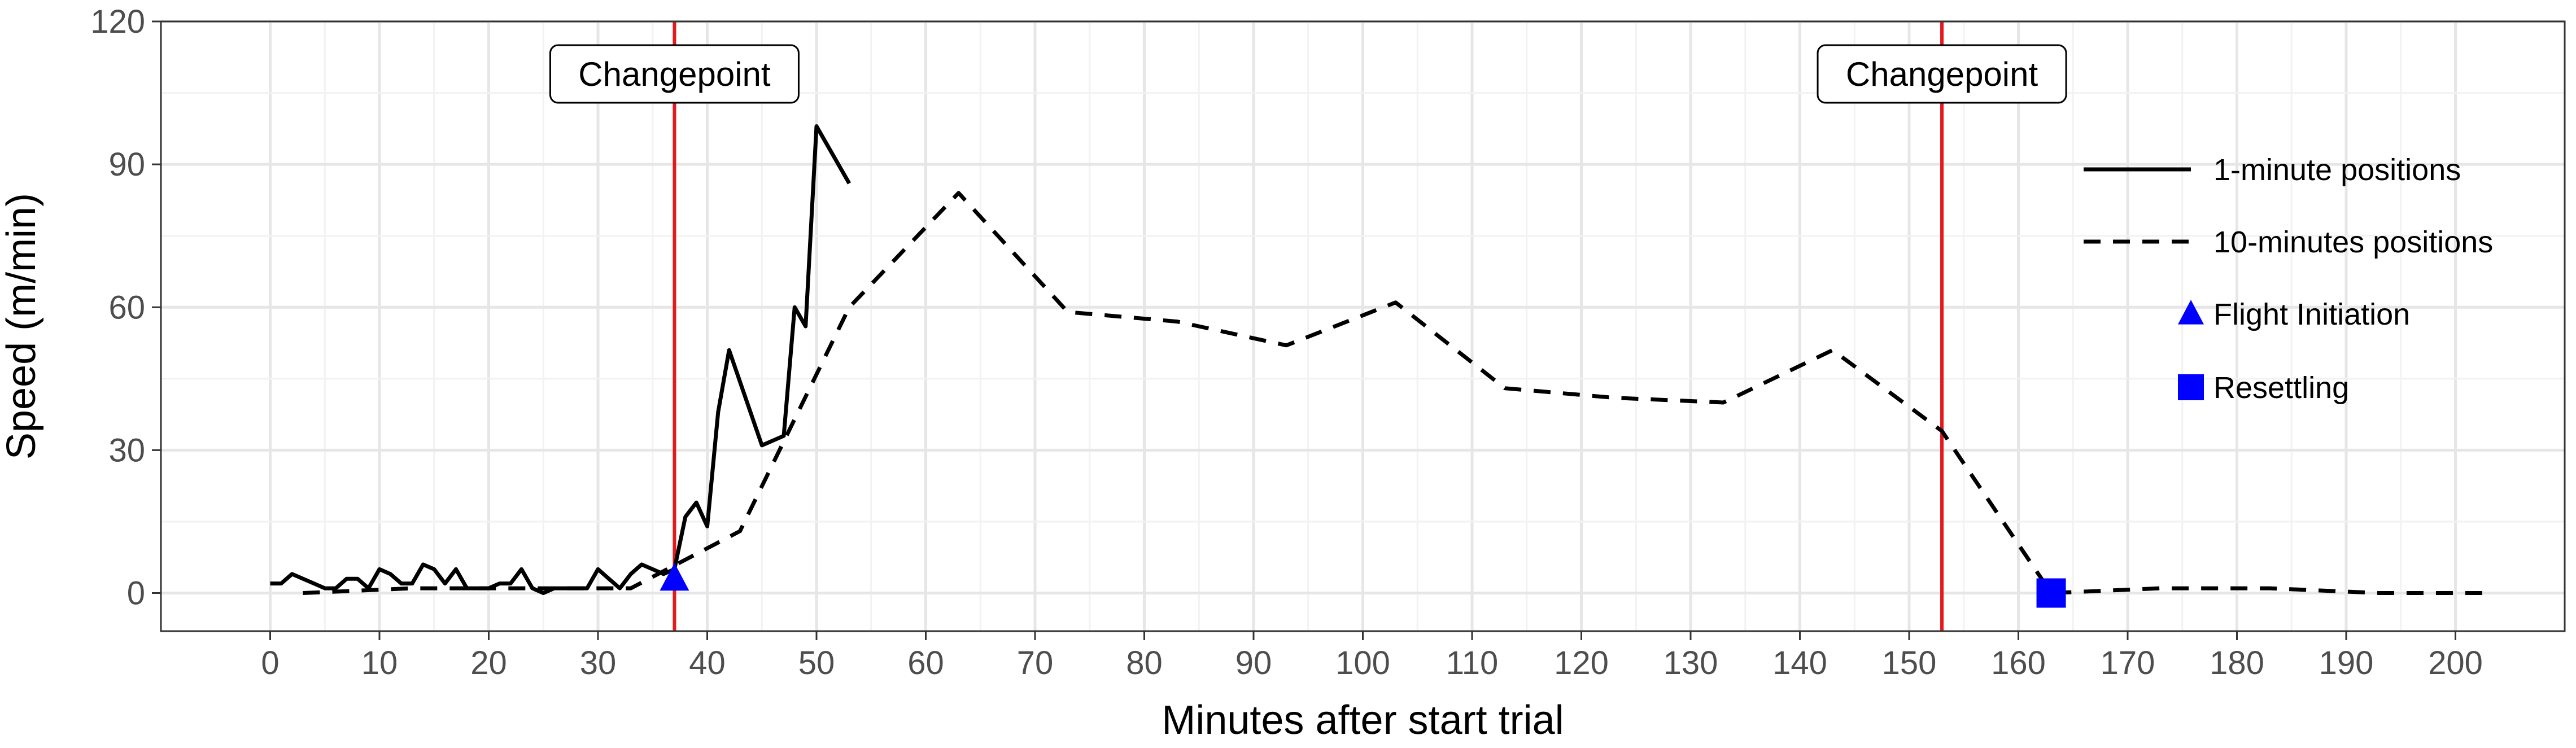 This screenshot has width=2576, height=748. I want to click on x-tick-label: 80, so click(1144, 663).